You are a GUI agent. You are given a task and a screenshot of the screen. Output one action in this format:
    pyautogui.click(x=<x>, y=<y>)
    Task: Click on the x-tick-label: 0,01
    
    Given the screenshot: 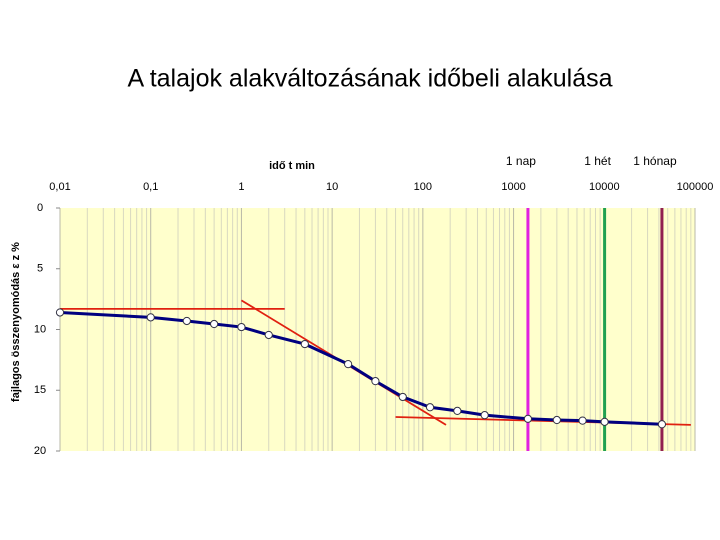 What is the action you would take?
    pyautogui.click(x=59, y=187)
    